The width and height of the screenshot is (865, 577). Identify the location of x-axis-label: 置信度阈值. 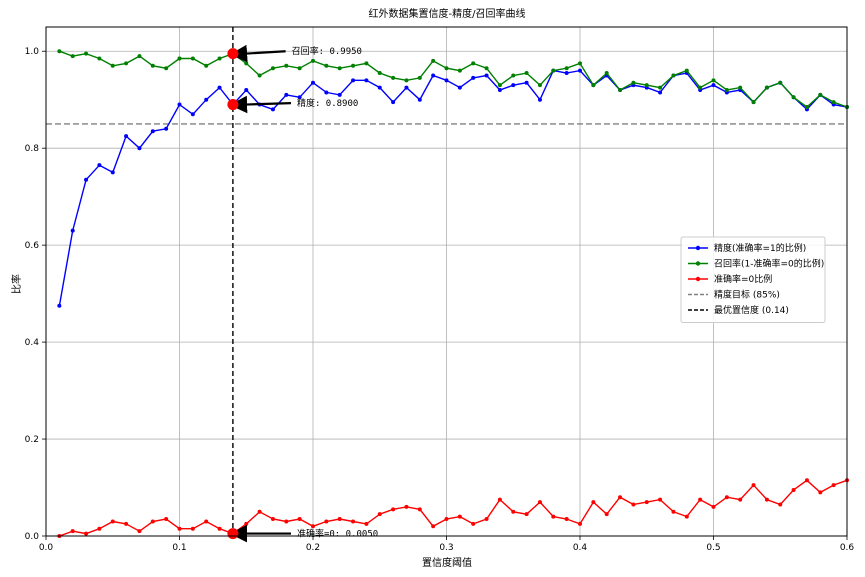
(447, 562).